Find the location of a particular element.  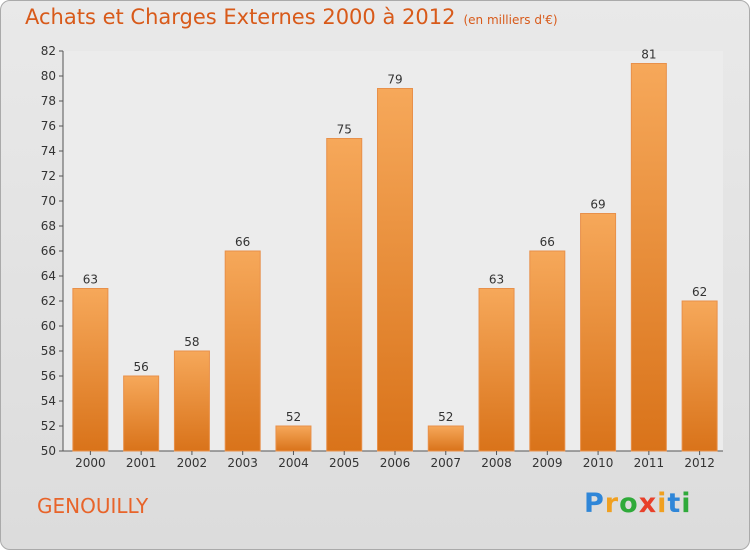

x-tick-label: 2010 is located at coordinates (598, 463).